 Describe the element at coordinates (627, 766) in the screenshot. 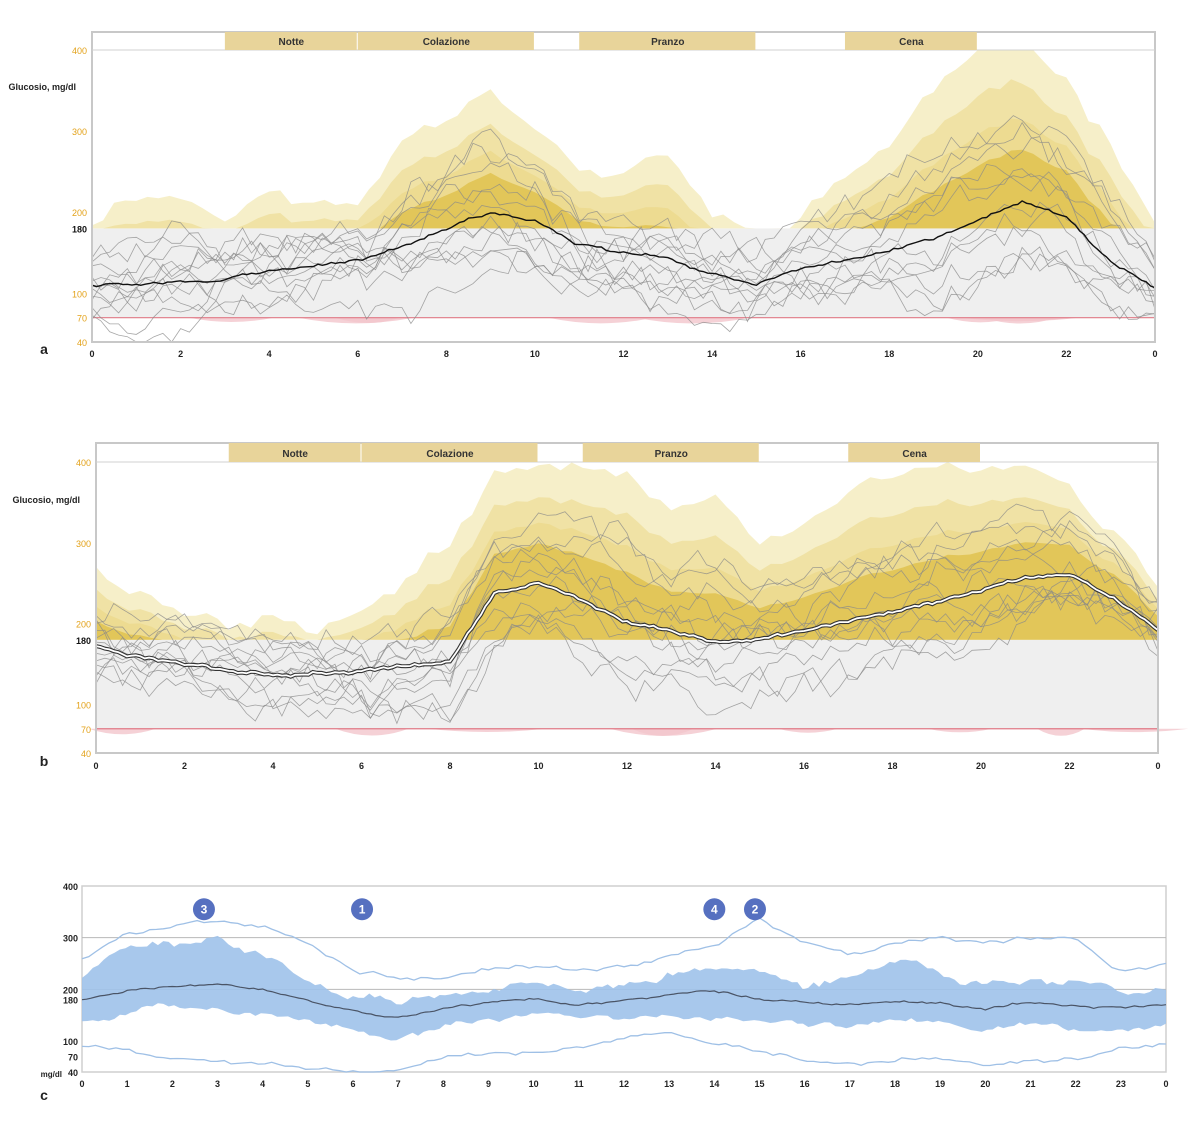

I see `x-tick-label: 12` at that location.